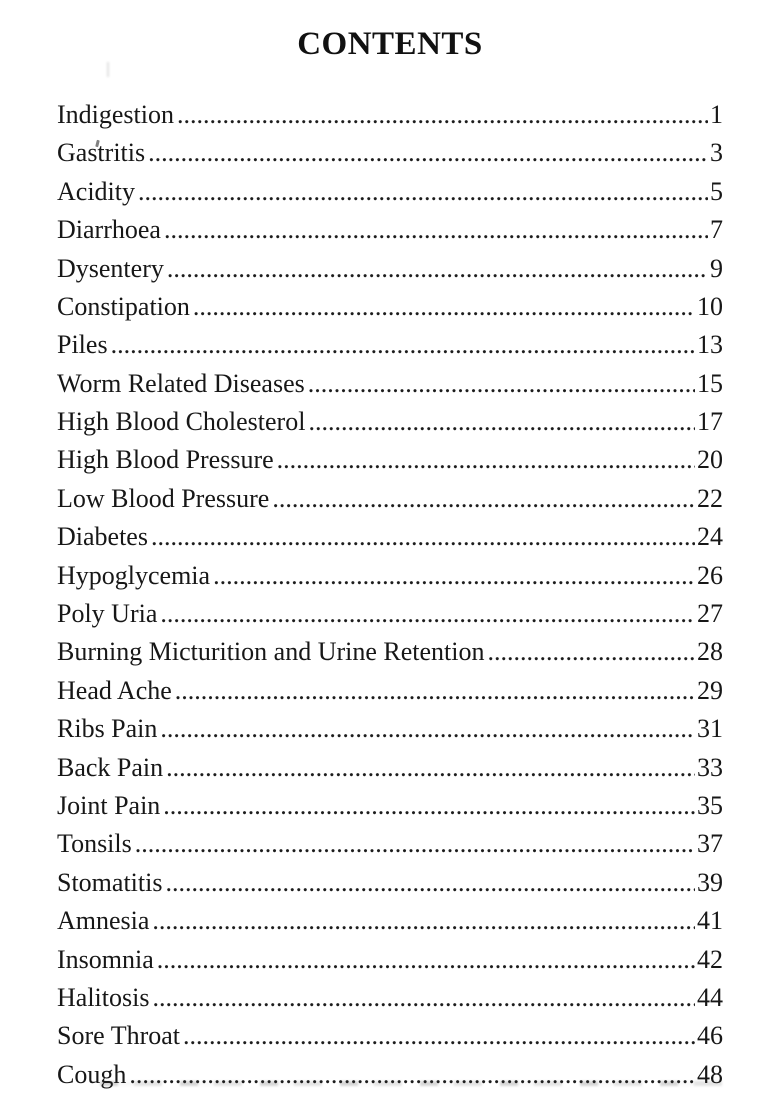 The image size is (780, 1108). What do you see at coordinates (710, 959) in the screenshot?
I see `toc-entry-page: 42` at bounding box center [710, 959].